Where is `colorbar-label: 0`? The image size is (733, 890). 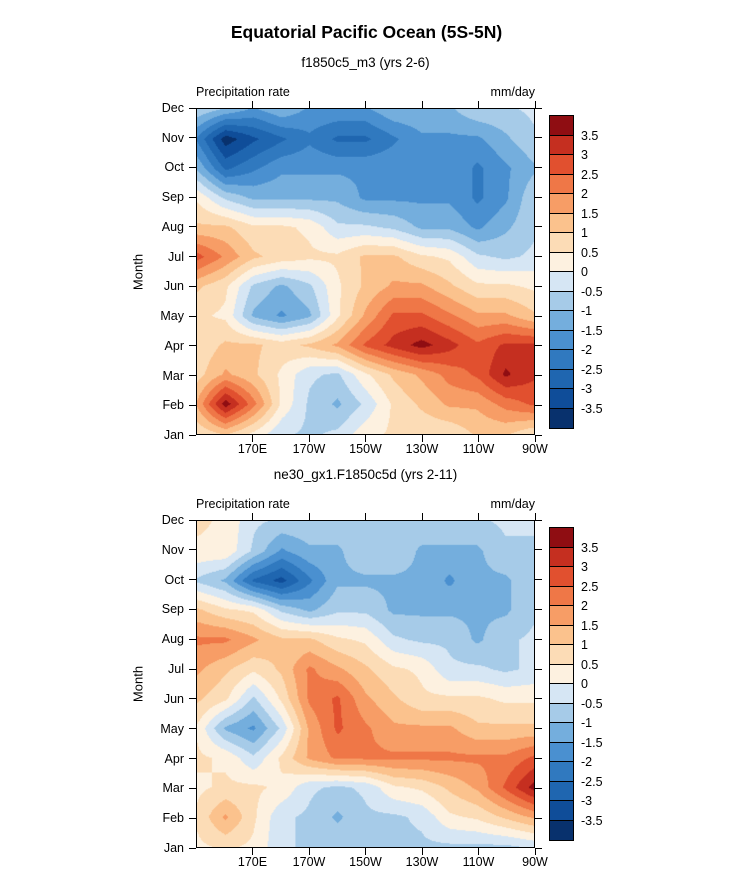 colorbar-label: 0 is located at coordinates (584, 684).